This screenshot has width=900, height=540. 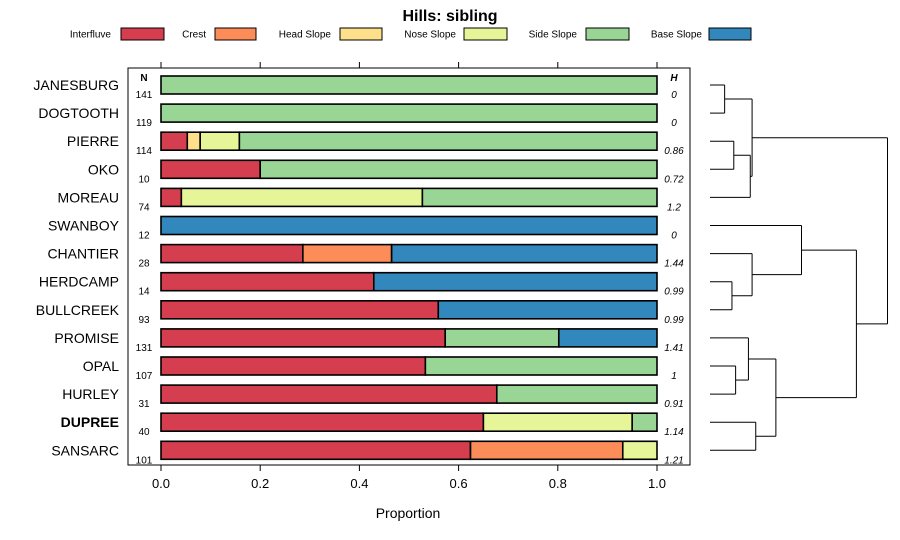 What do you see at coordinates (90, 394) in the screenshot?
I see `row-label: HURLEY` at bounding box center [90, 394].